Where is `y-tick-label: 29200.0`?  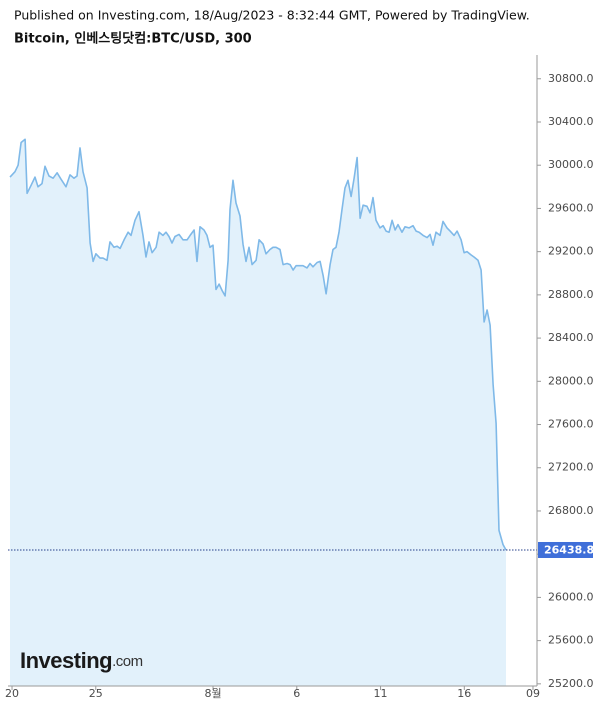
y-tick-label: 29200.0 is located at coordinates (571, 251).